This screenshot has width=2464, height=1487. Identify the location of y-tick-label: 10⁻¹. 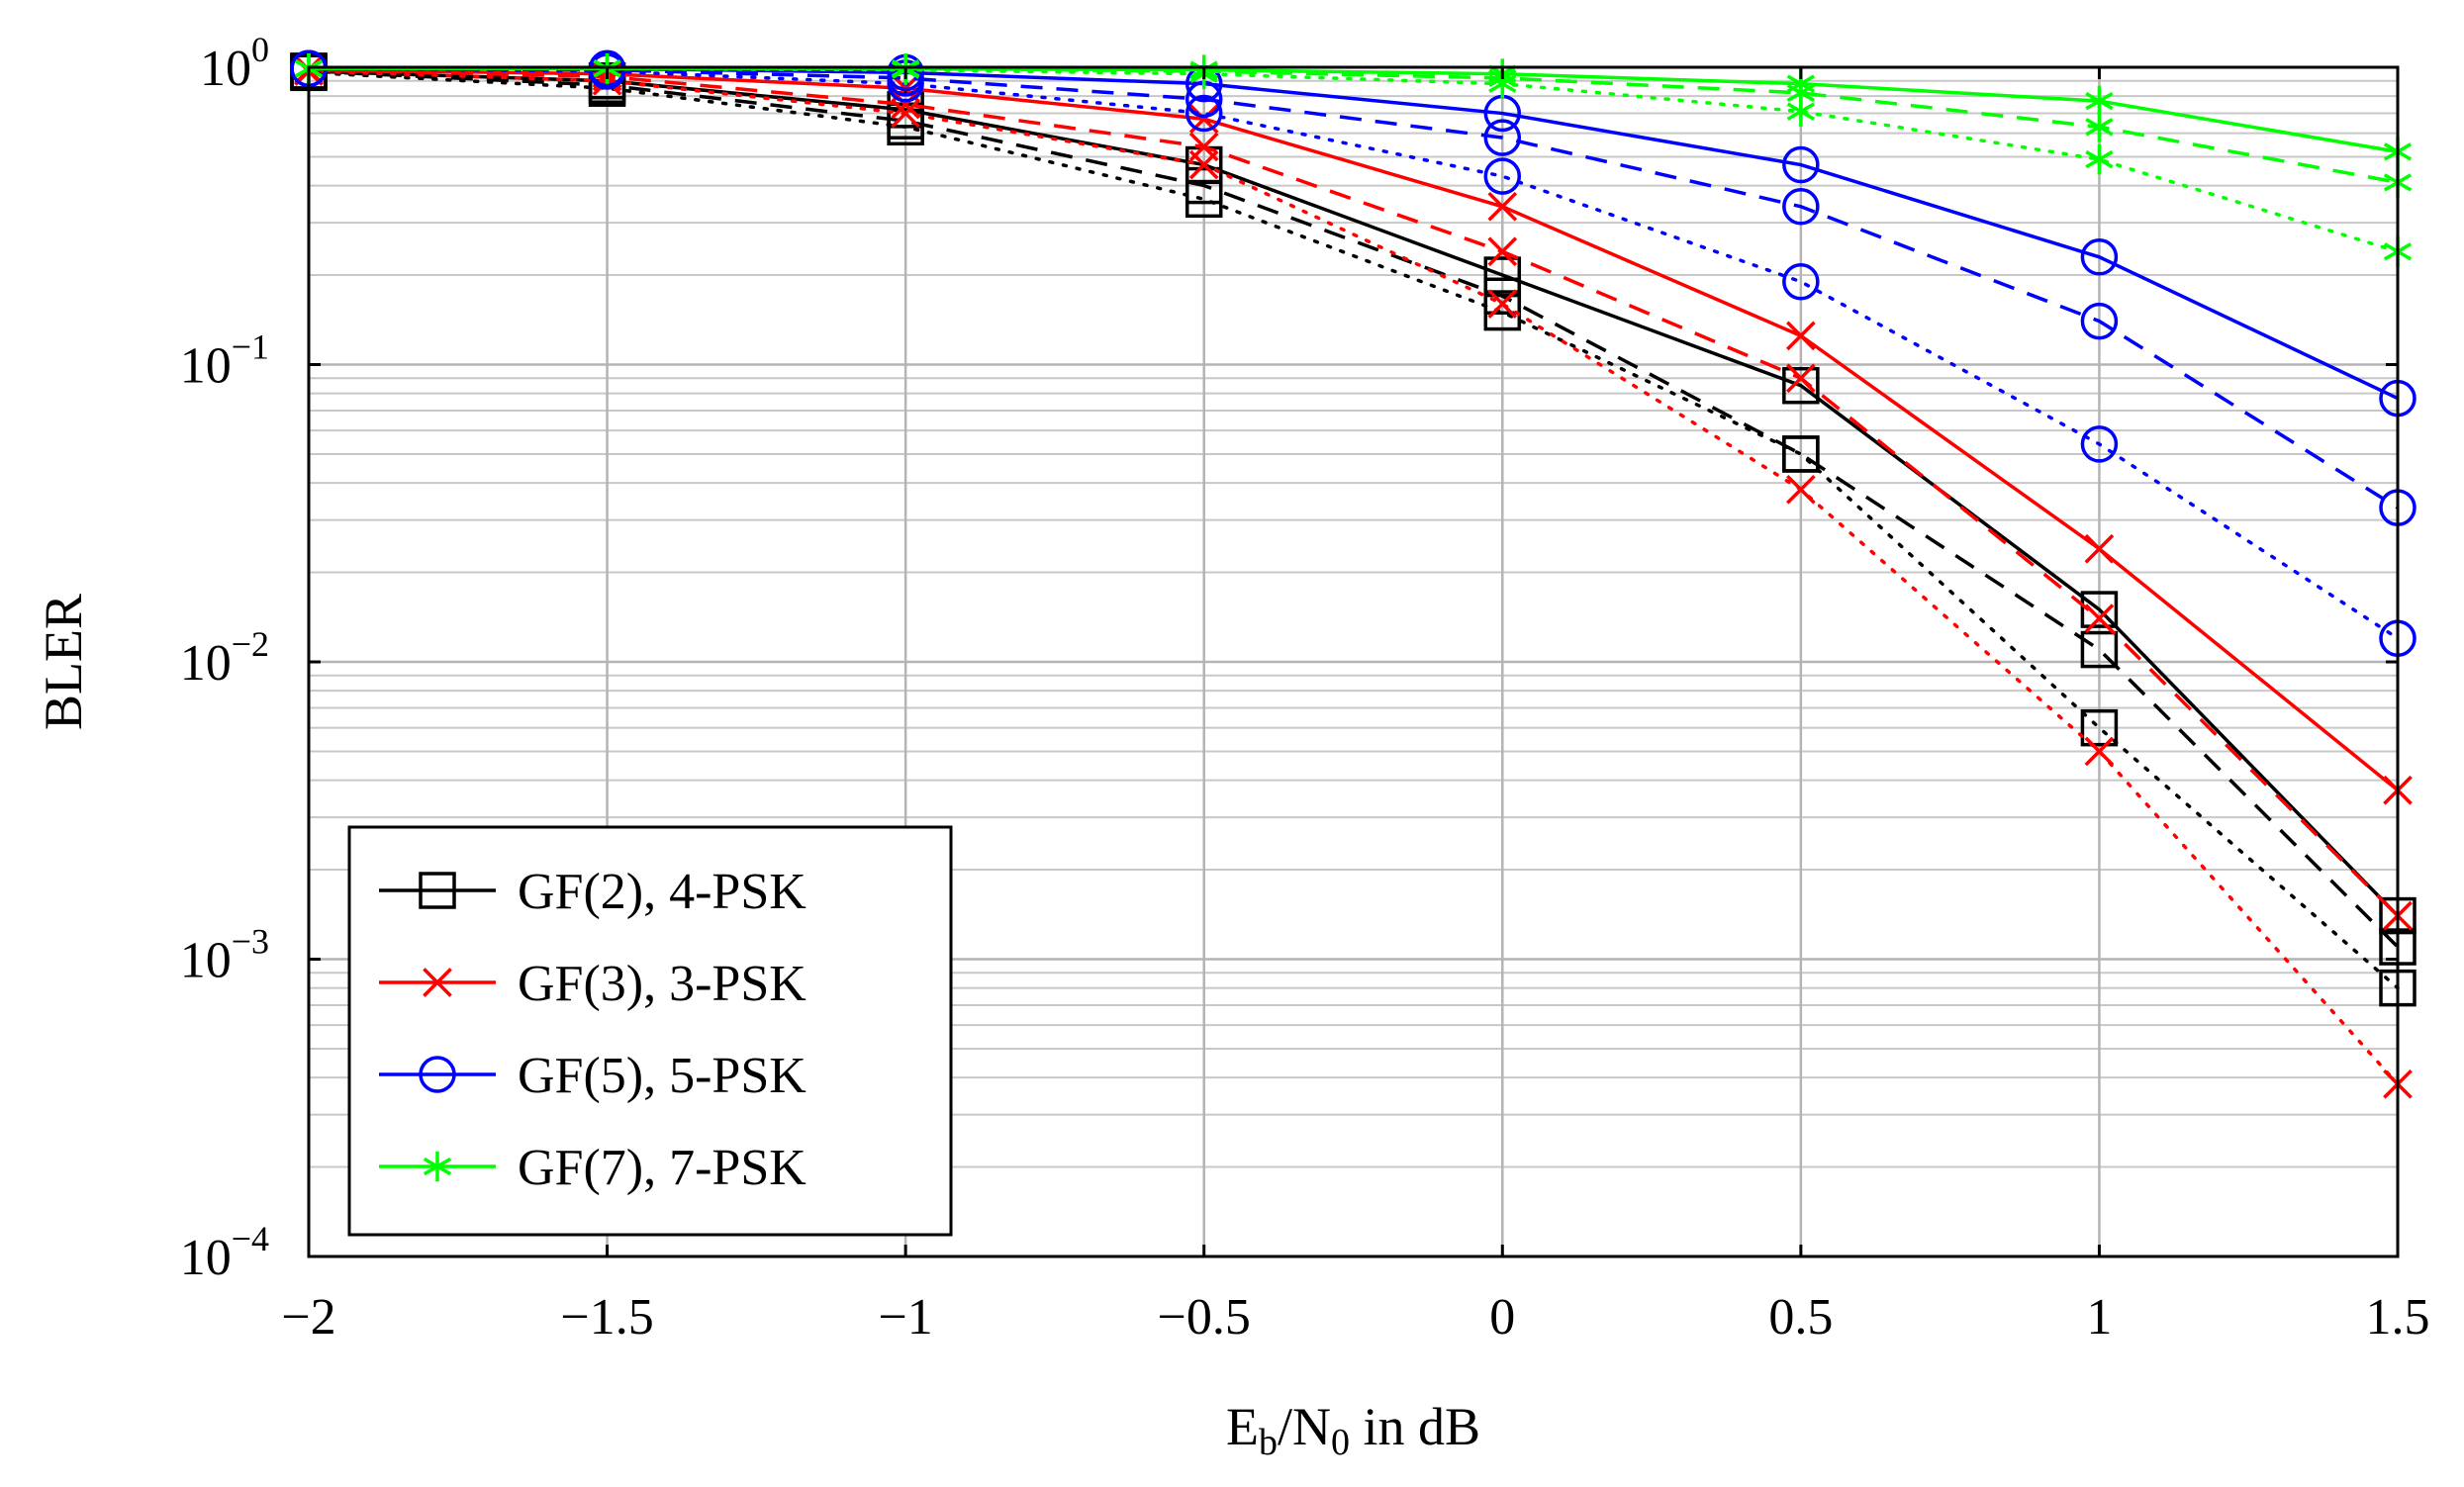
(224, 361).